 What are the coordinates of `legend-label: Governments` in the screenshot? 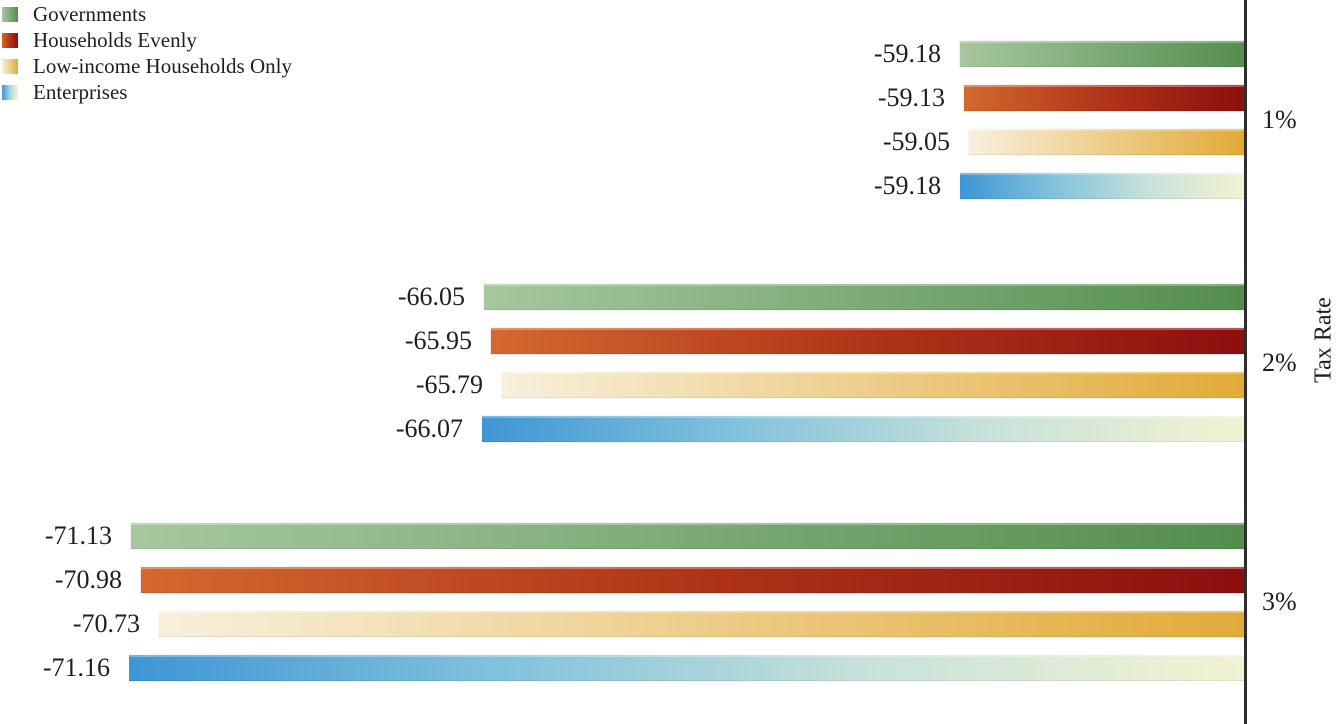 It's located at (90, 14).